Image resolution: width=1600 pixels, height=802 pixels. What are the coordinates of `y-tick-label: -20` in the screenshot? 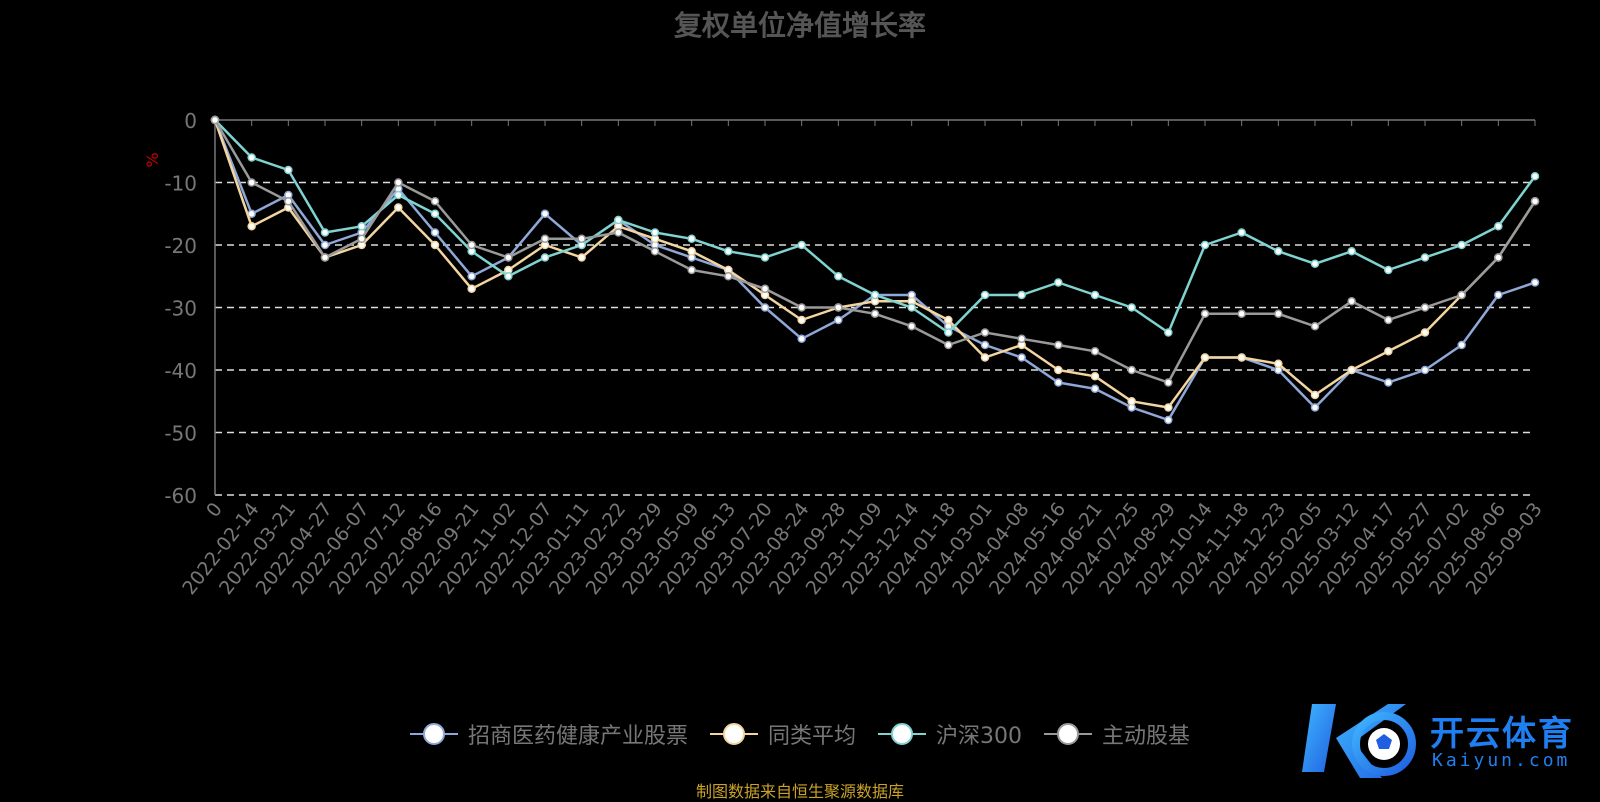 It's located at (180, 246).